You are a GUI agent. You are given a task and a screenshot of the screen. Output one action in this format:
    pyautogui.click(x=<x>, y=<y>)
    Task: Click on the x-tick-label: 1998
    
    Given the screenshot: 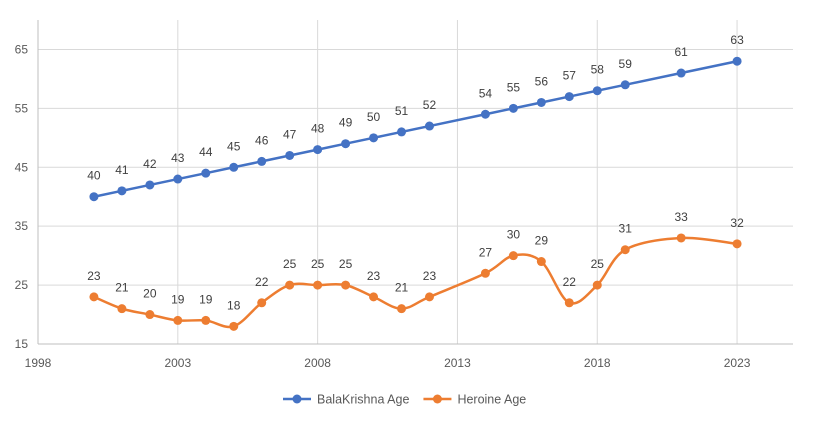 What is the action you would take?
    pyautogui.click(x=38, y=363)
    